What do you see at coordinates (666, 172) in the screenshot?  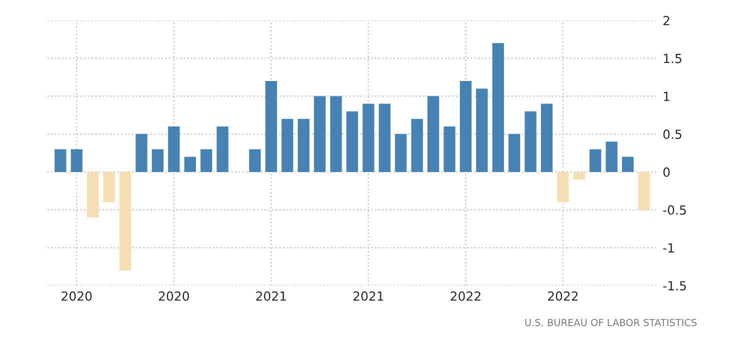 I see `y-tick-label: 0` at bounding box center [666, 172].